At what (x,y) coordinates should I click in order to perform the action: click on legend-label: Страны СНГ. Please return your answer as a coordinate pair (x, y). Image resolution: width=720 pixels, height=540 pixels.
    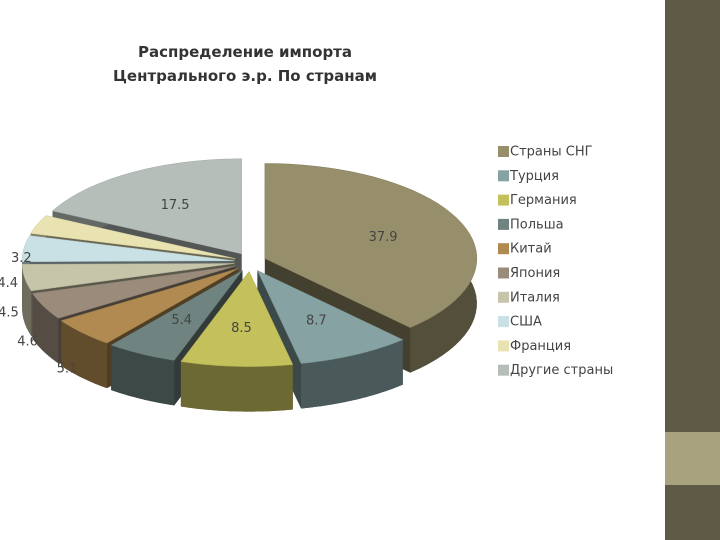
    Looking at the image, I should click on (551, 152).